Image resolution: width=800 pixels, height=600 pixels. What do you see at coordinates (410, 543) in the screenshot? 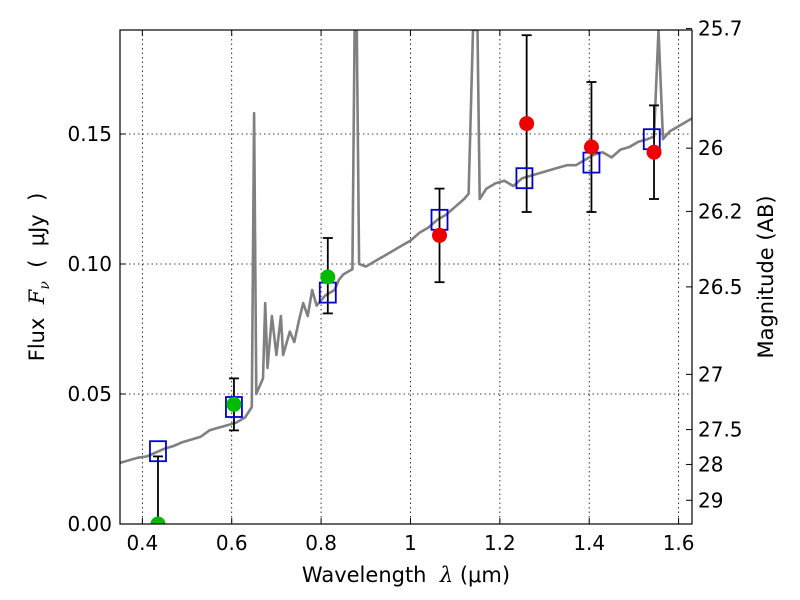
I see `x-tick-label: 1` at bounding box center [410, 543].